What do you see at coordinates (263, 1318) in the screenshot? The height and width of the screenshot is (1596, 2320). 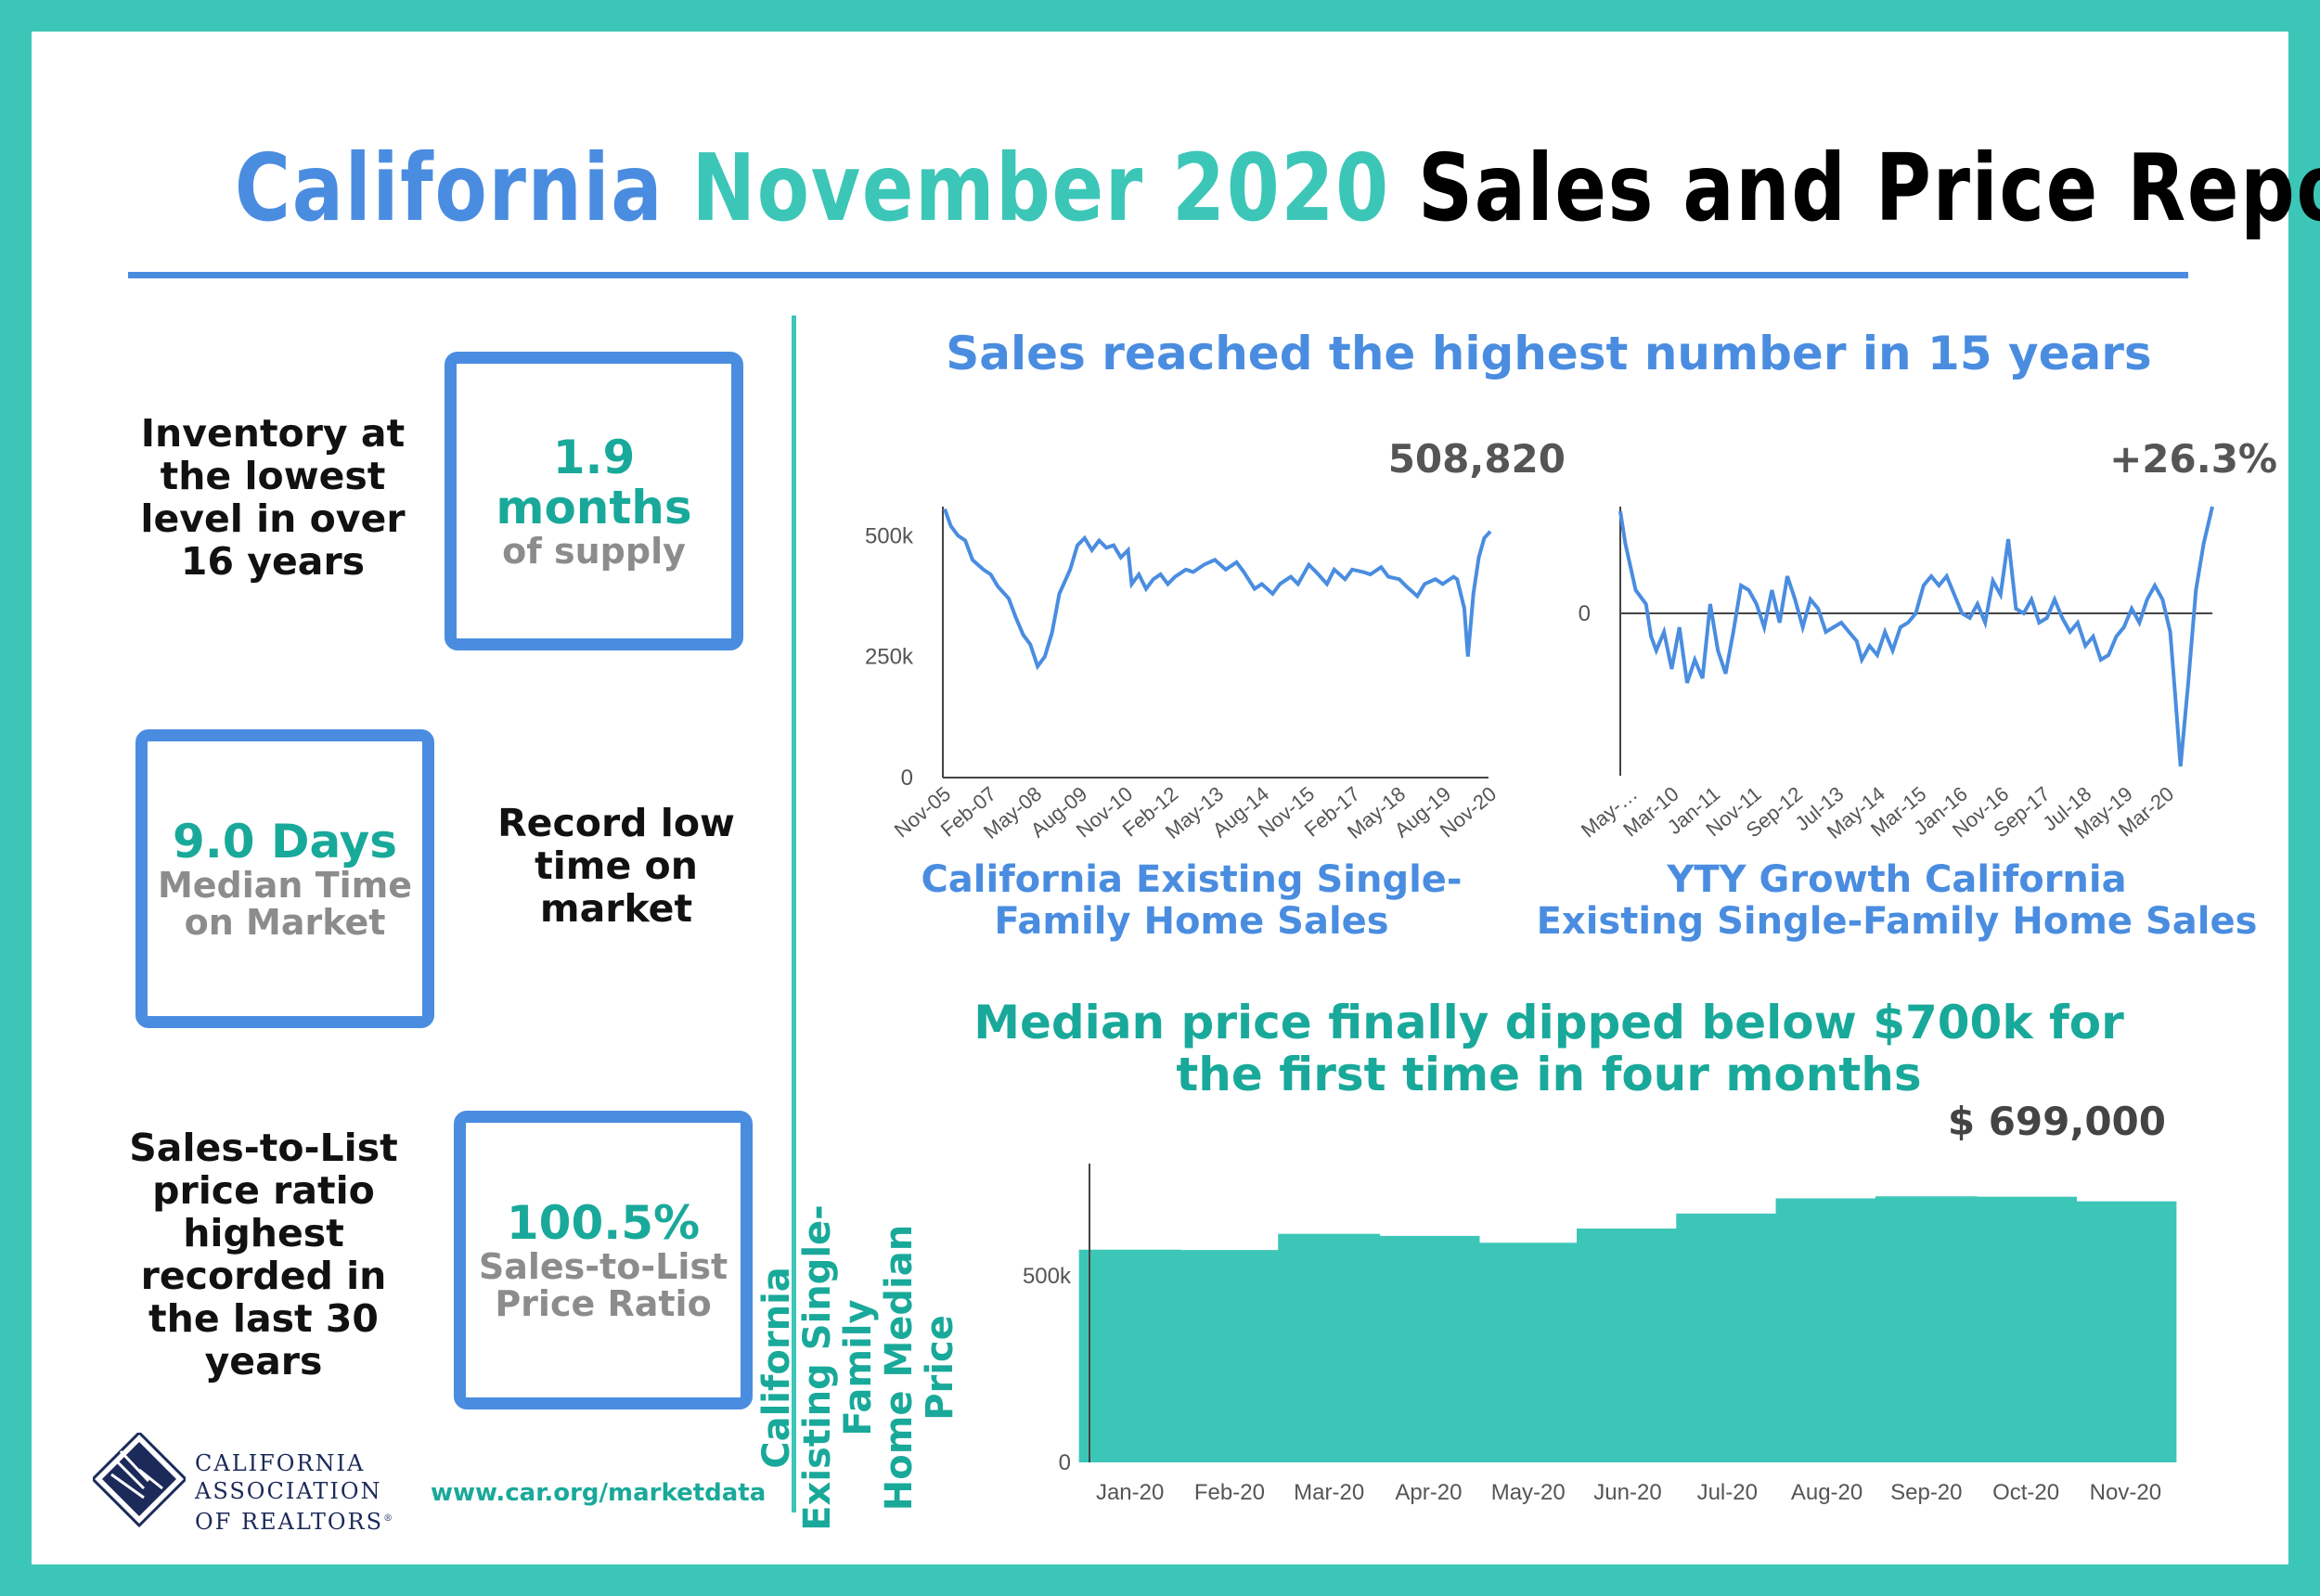 I see `ratio-line-5: the last 30` at bounding box center [263, 1318].